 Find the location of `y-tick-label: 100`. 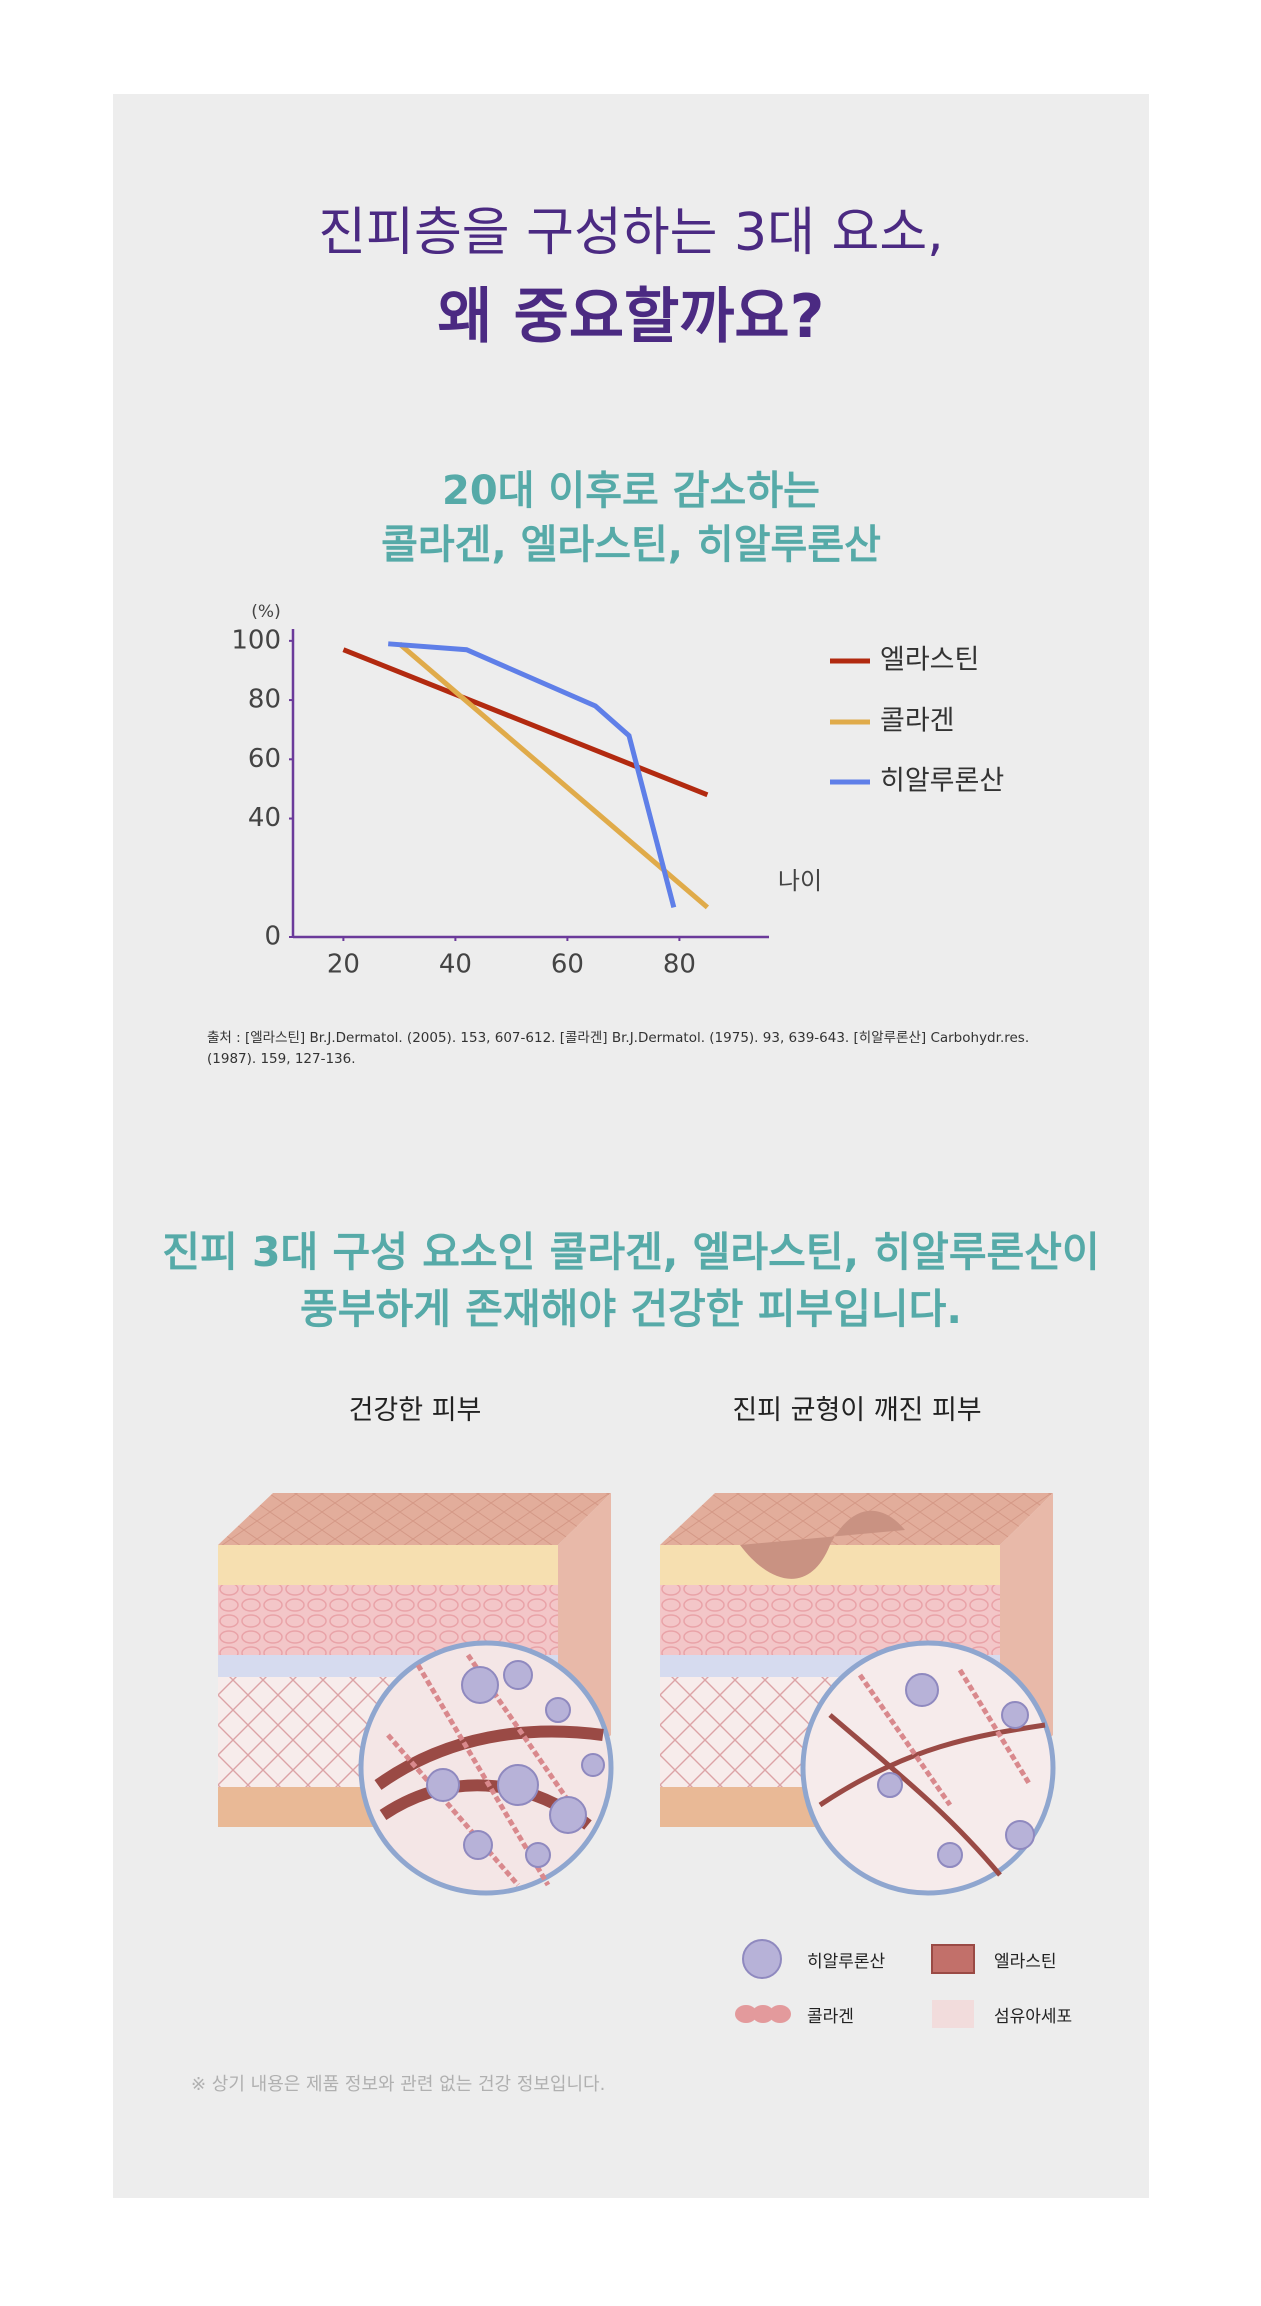

y-tick-label: 100 is located at coordinates (256, 640).